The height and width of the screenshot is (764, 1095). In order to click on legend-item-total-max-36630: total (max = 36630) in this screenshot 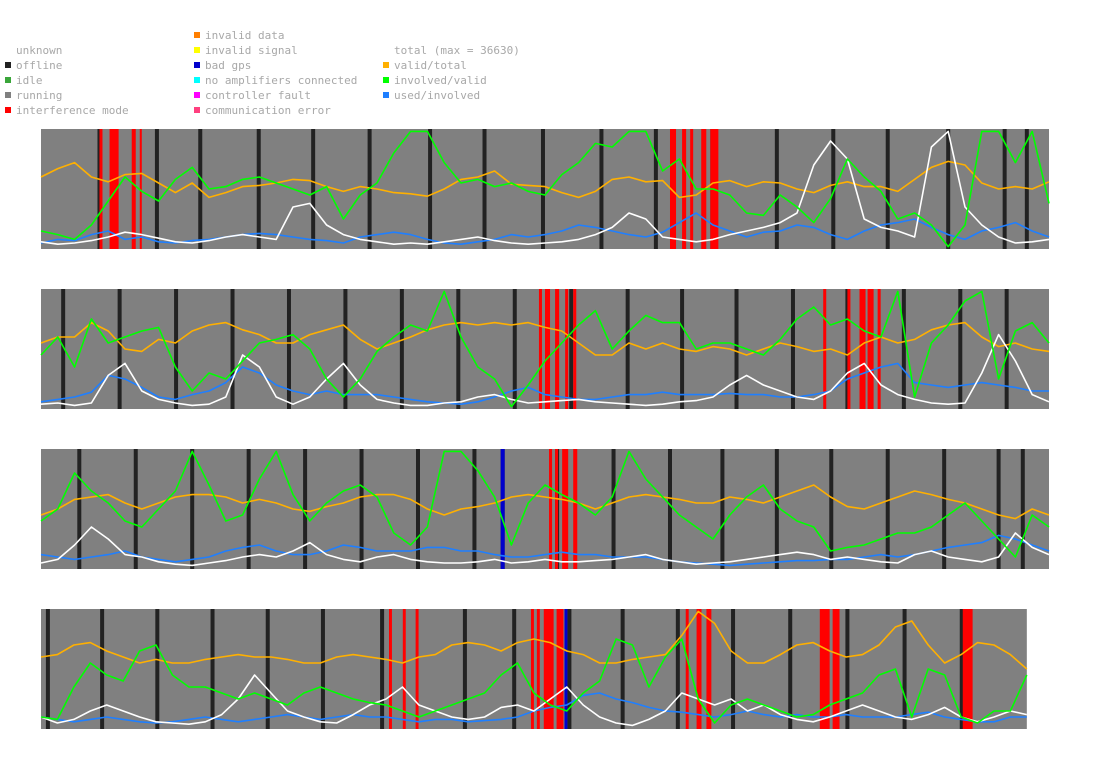, I will do `click(451, 51)`.